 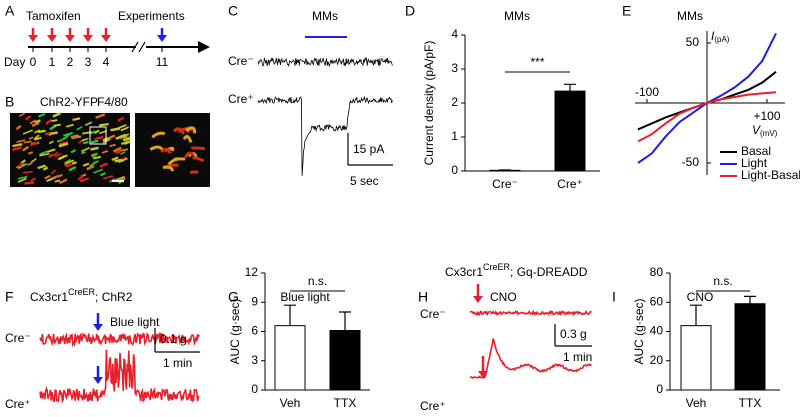 What do you see at coordinates (204, 47) in the screenshot?
I see `timeline-arrowhead` at bounding box center [204, 47].